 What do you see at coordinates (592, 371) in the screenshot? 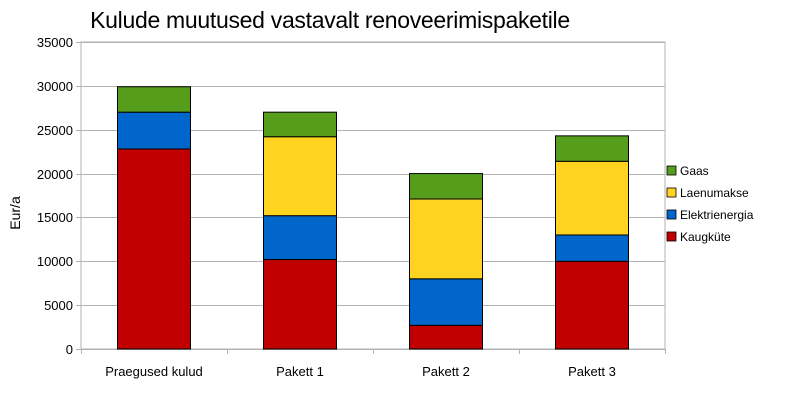
I see `x-category-label: Pakett 3` at bounding box center [592, 371].